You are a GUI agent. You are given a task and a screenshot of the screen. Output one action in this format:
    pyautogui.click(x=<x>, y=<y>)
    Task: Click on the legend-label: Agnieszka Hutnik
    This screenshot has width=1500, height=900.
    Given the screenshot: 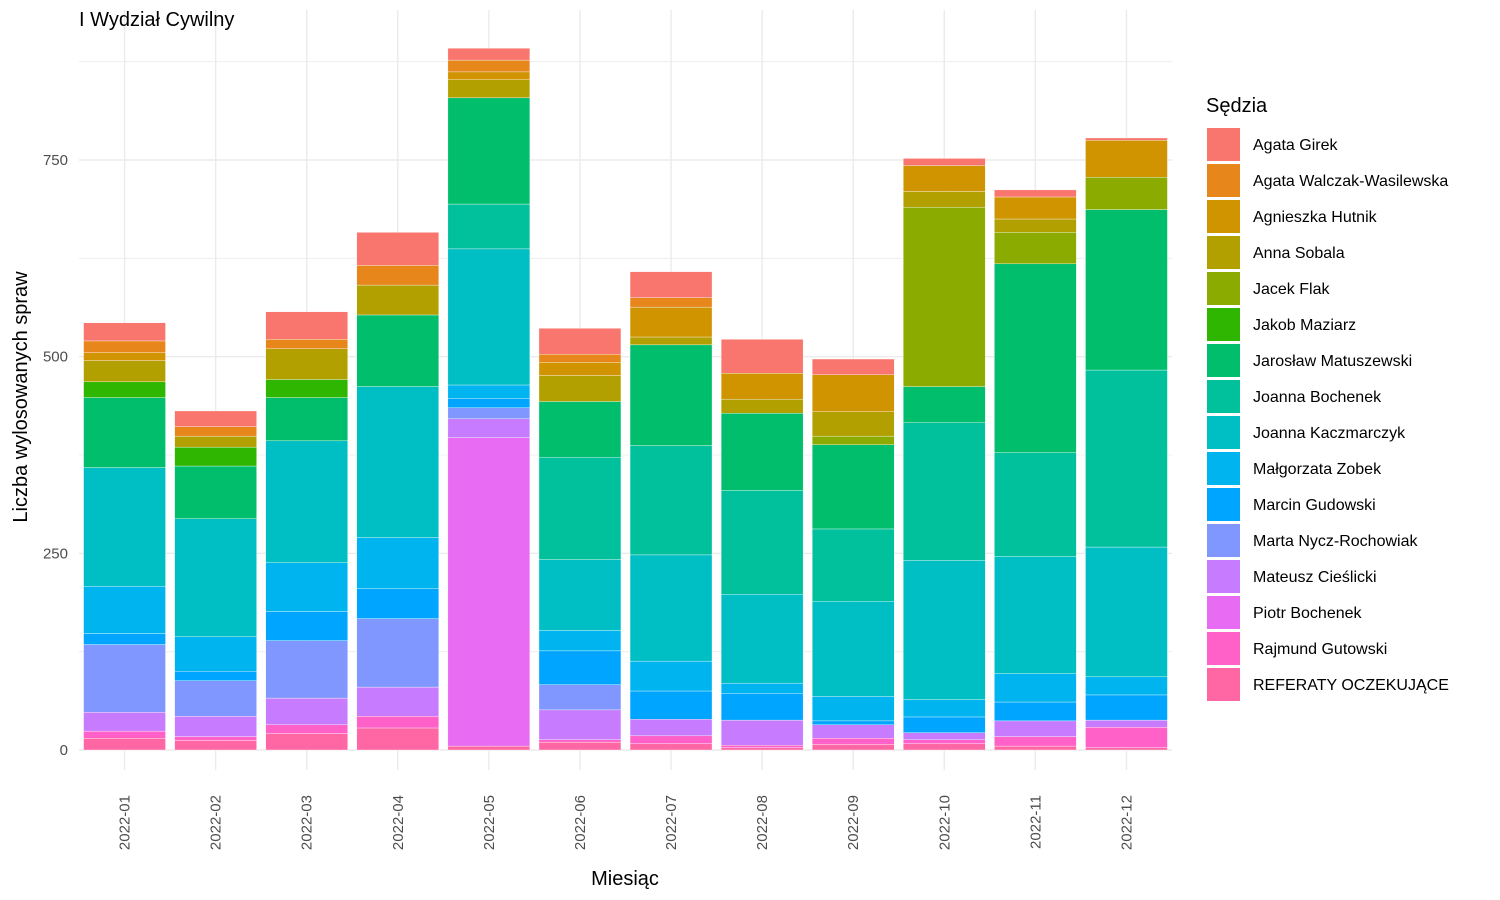 What is the action you would take?
    pyautogui.click(x=1315, y=217)
    